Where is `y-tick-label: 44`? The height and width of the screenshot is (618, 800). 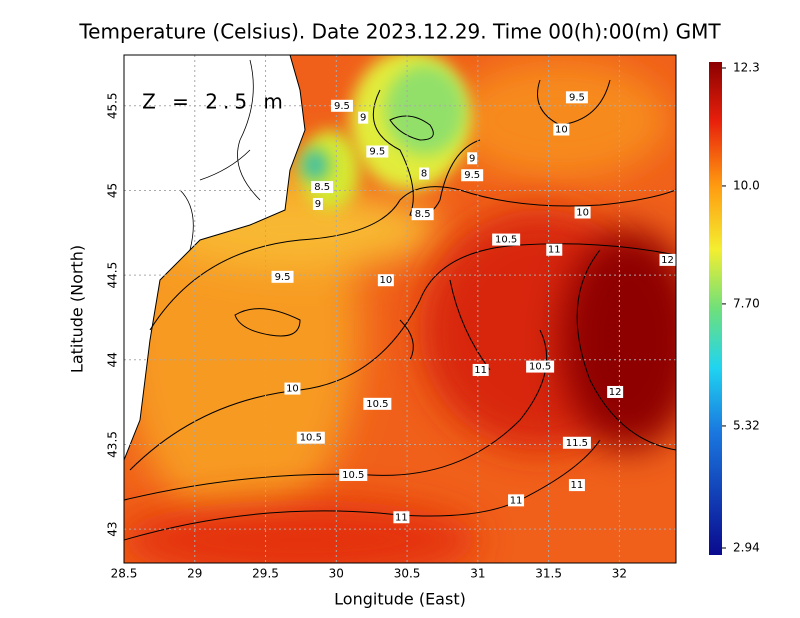
y-tick-label: 44 is located at coordinates (113, 359).